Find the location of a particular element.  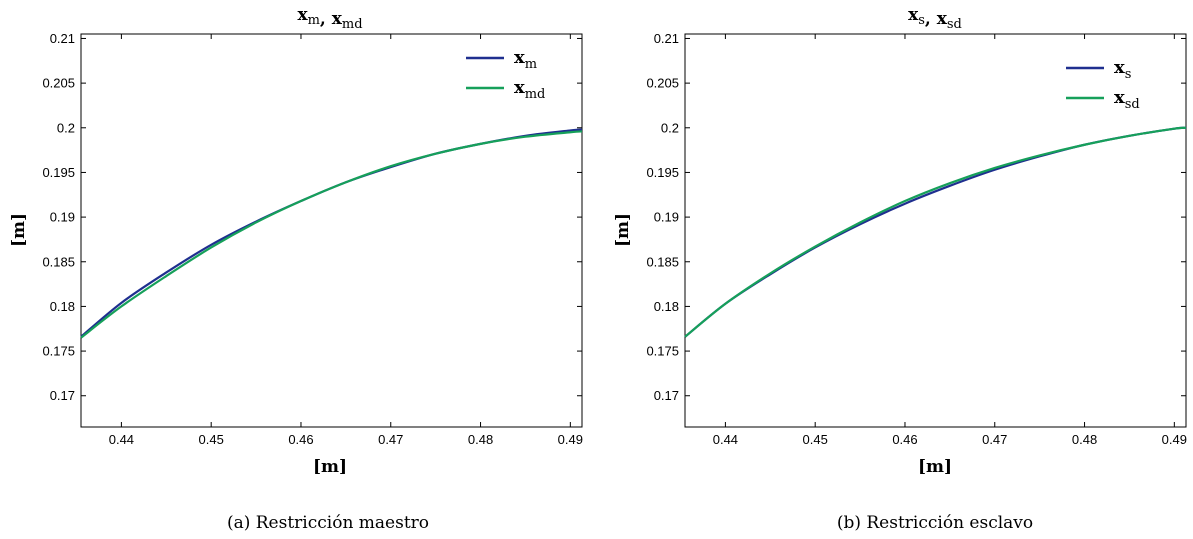

legend-label: xm is located at coordinates (525, 59).